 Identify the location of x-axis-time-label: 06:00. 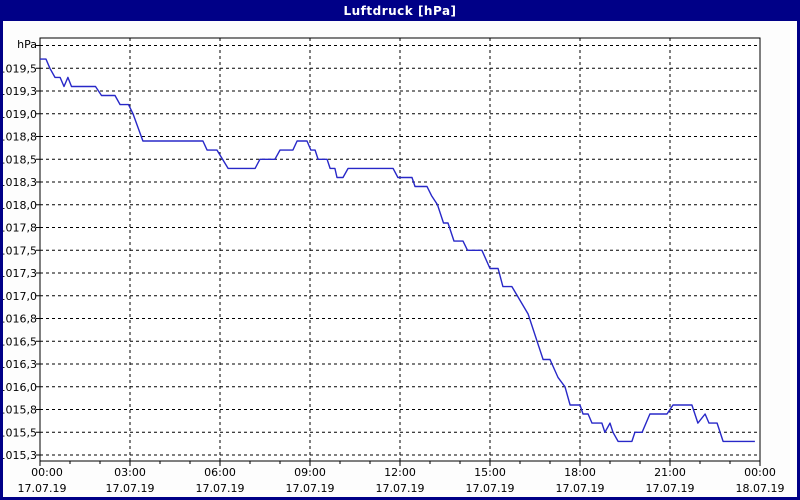
(220, 472).